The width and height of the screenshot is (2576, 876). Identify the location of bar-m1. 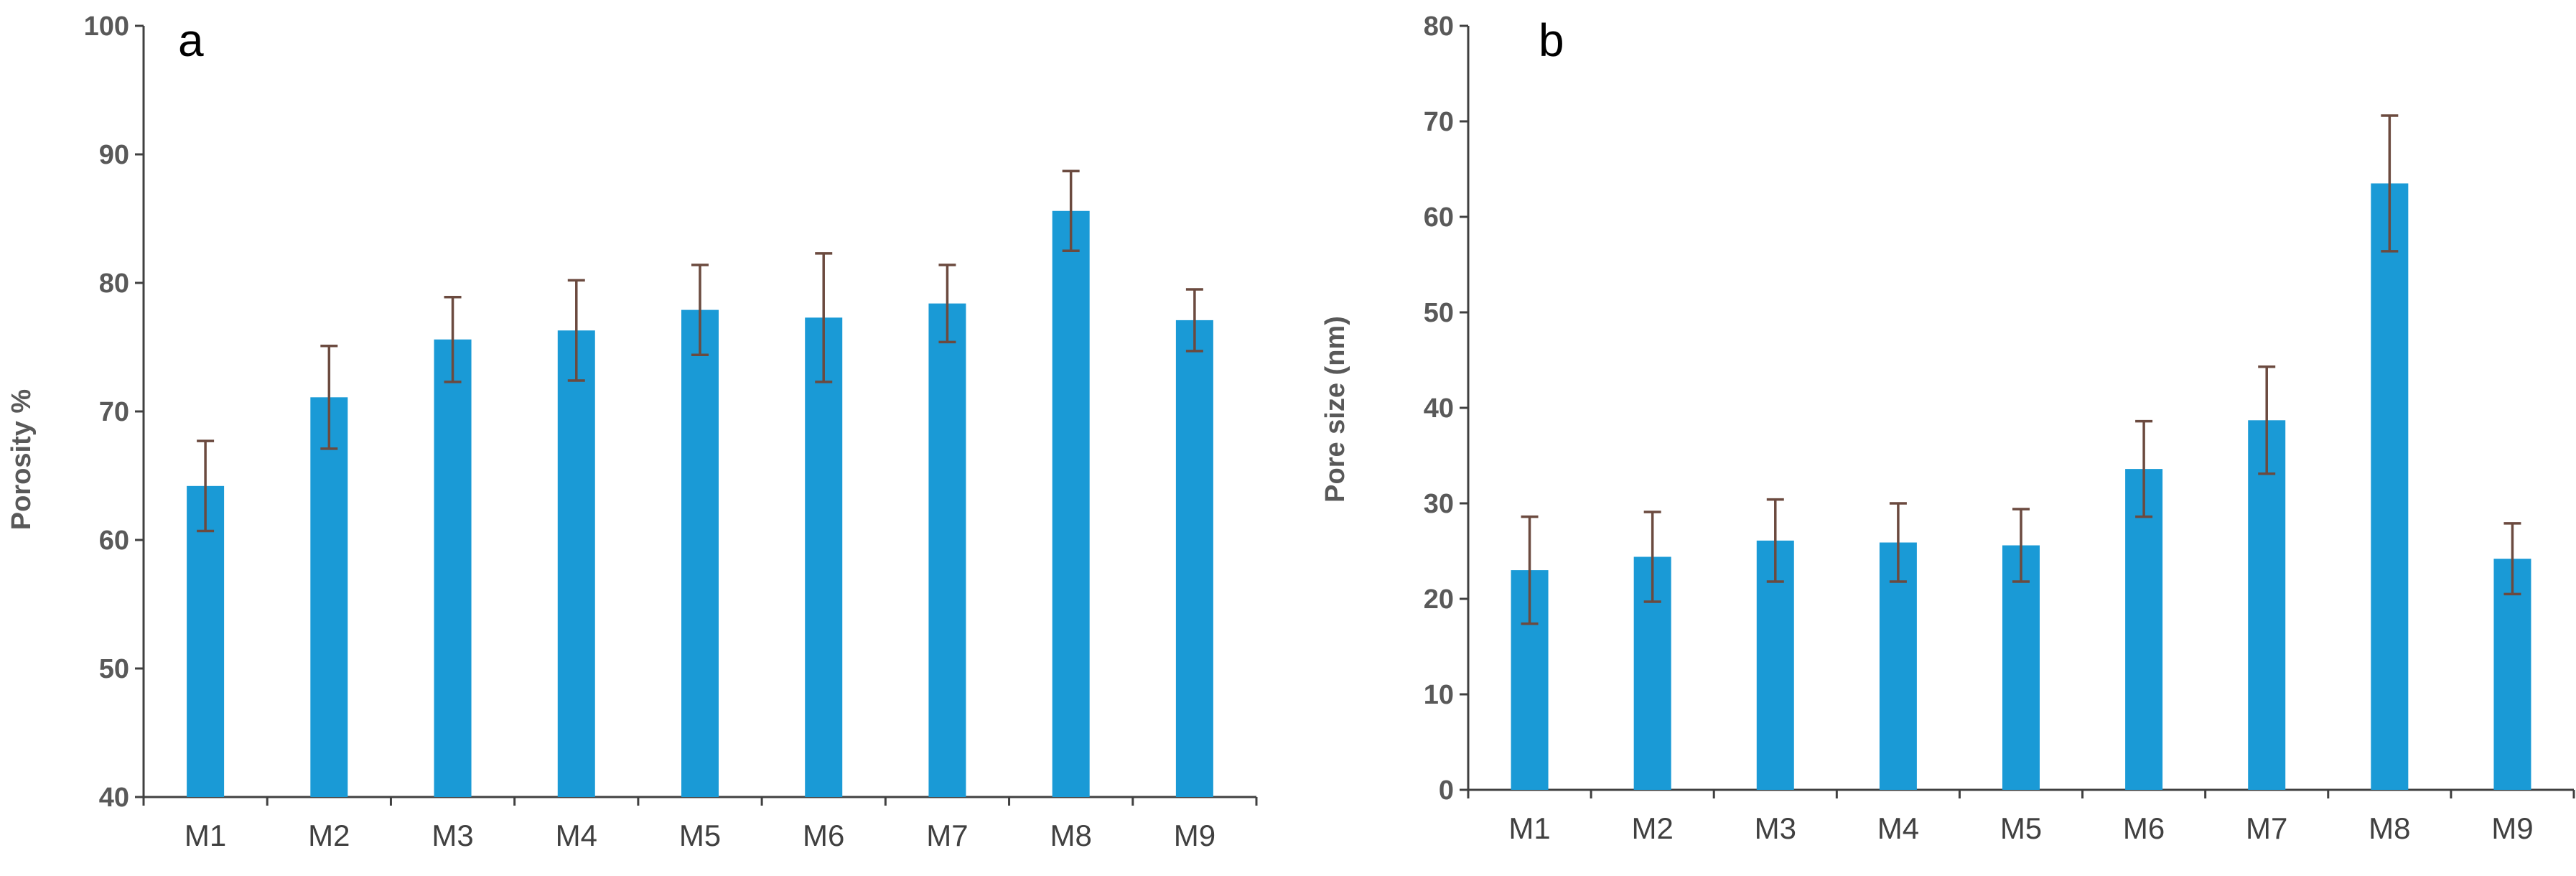
(206, 641).